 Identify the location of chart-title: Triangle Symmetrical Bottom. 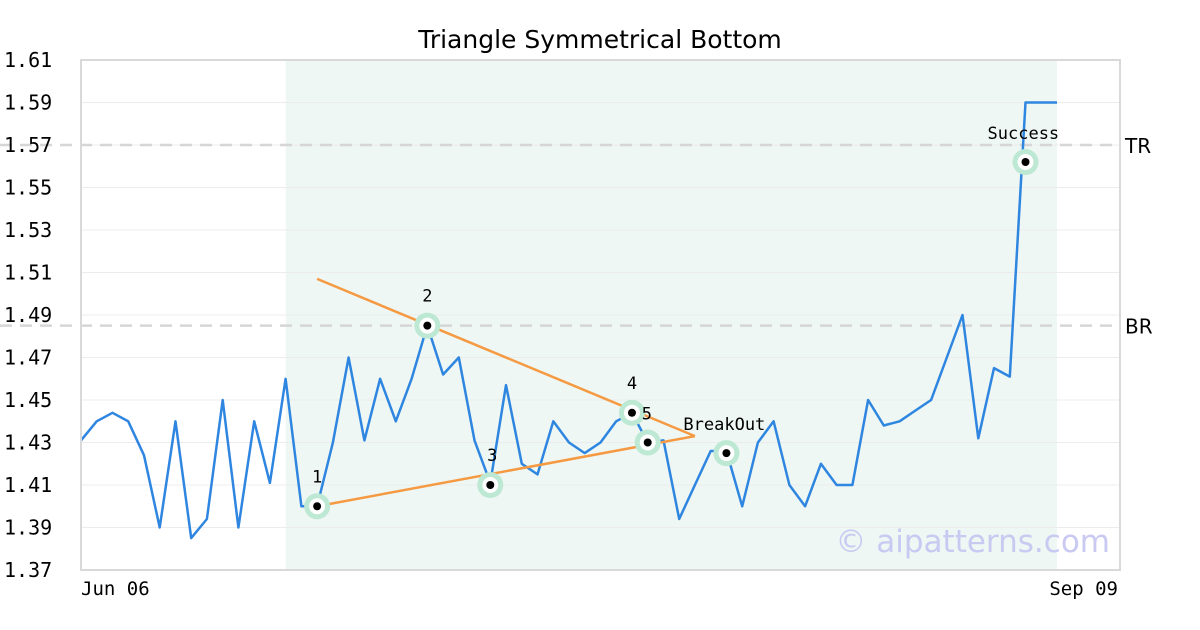
(599, 39).